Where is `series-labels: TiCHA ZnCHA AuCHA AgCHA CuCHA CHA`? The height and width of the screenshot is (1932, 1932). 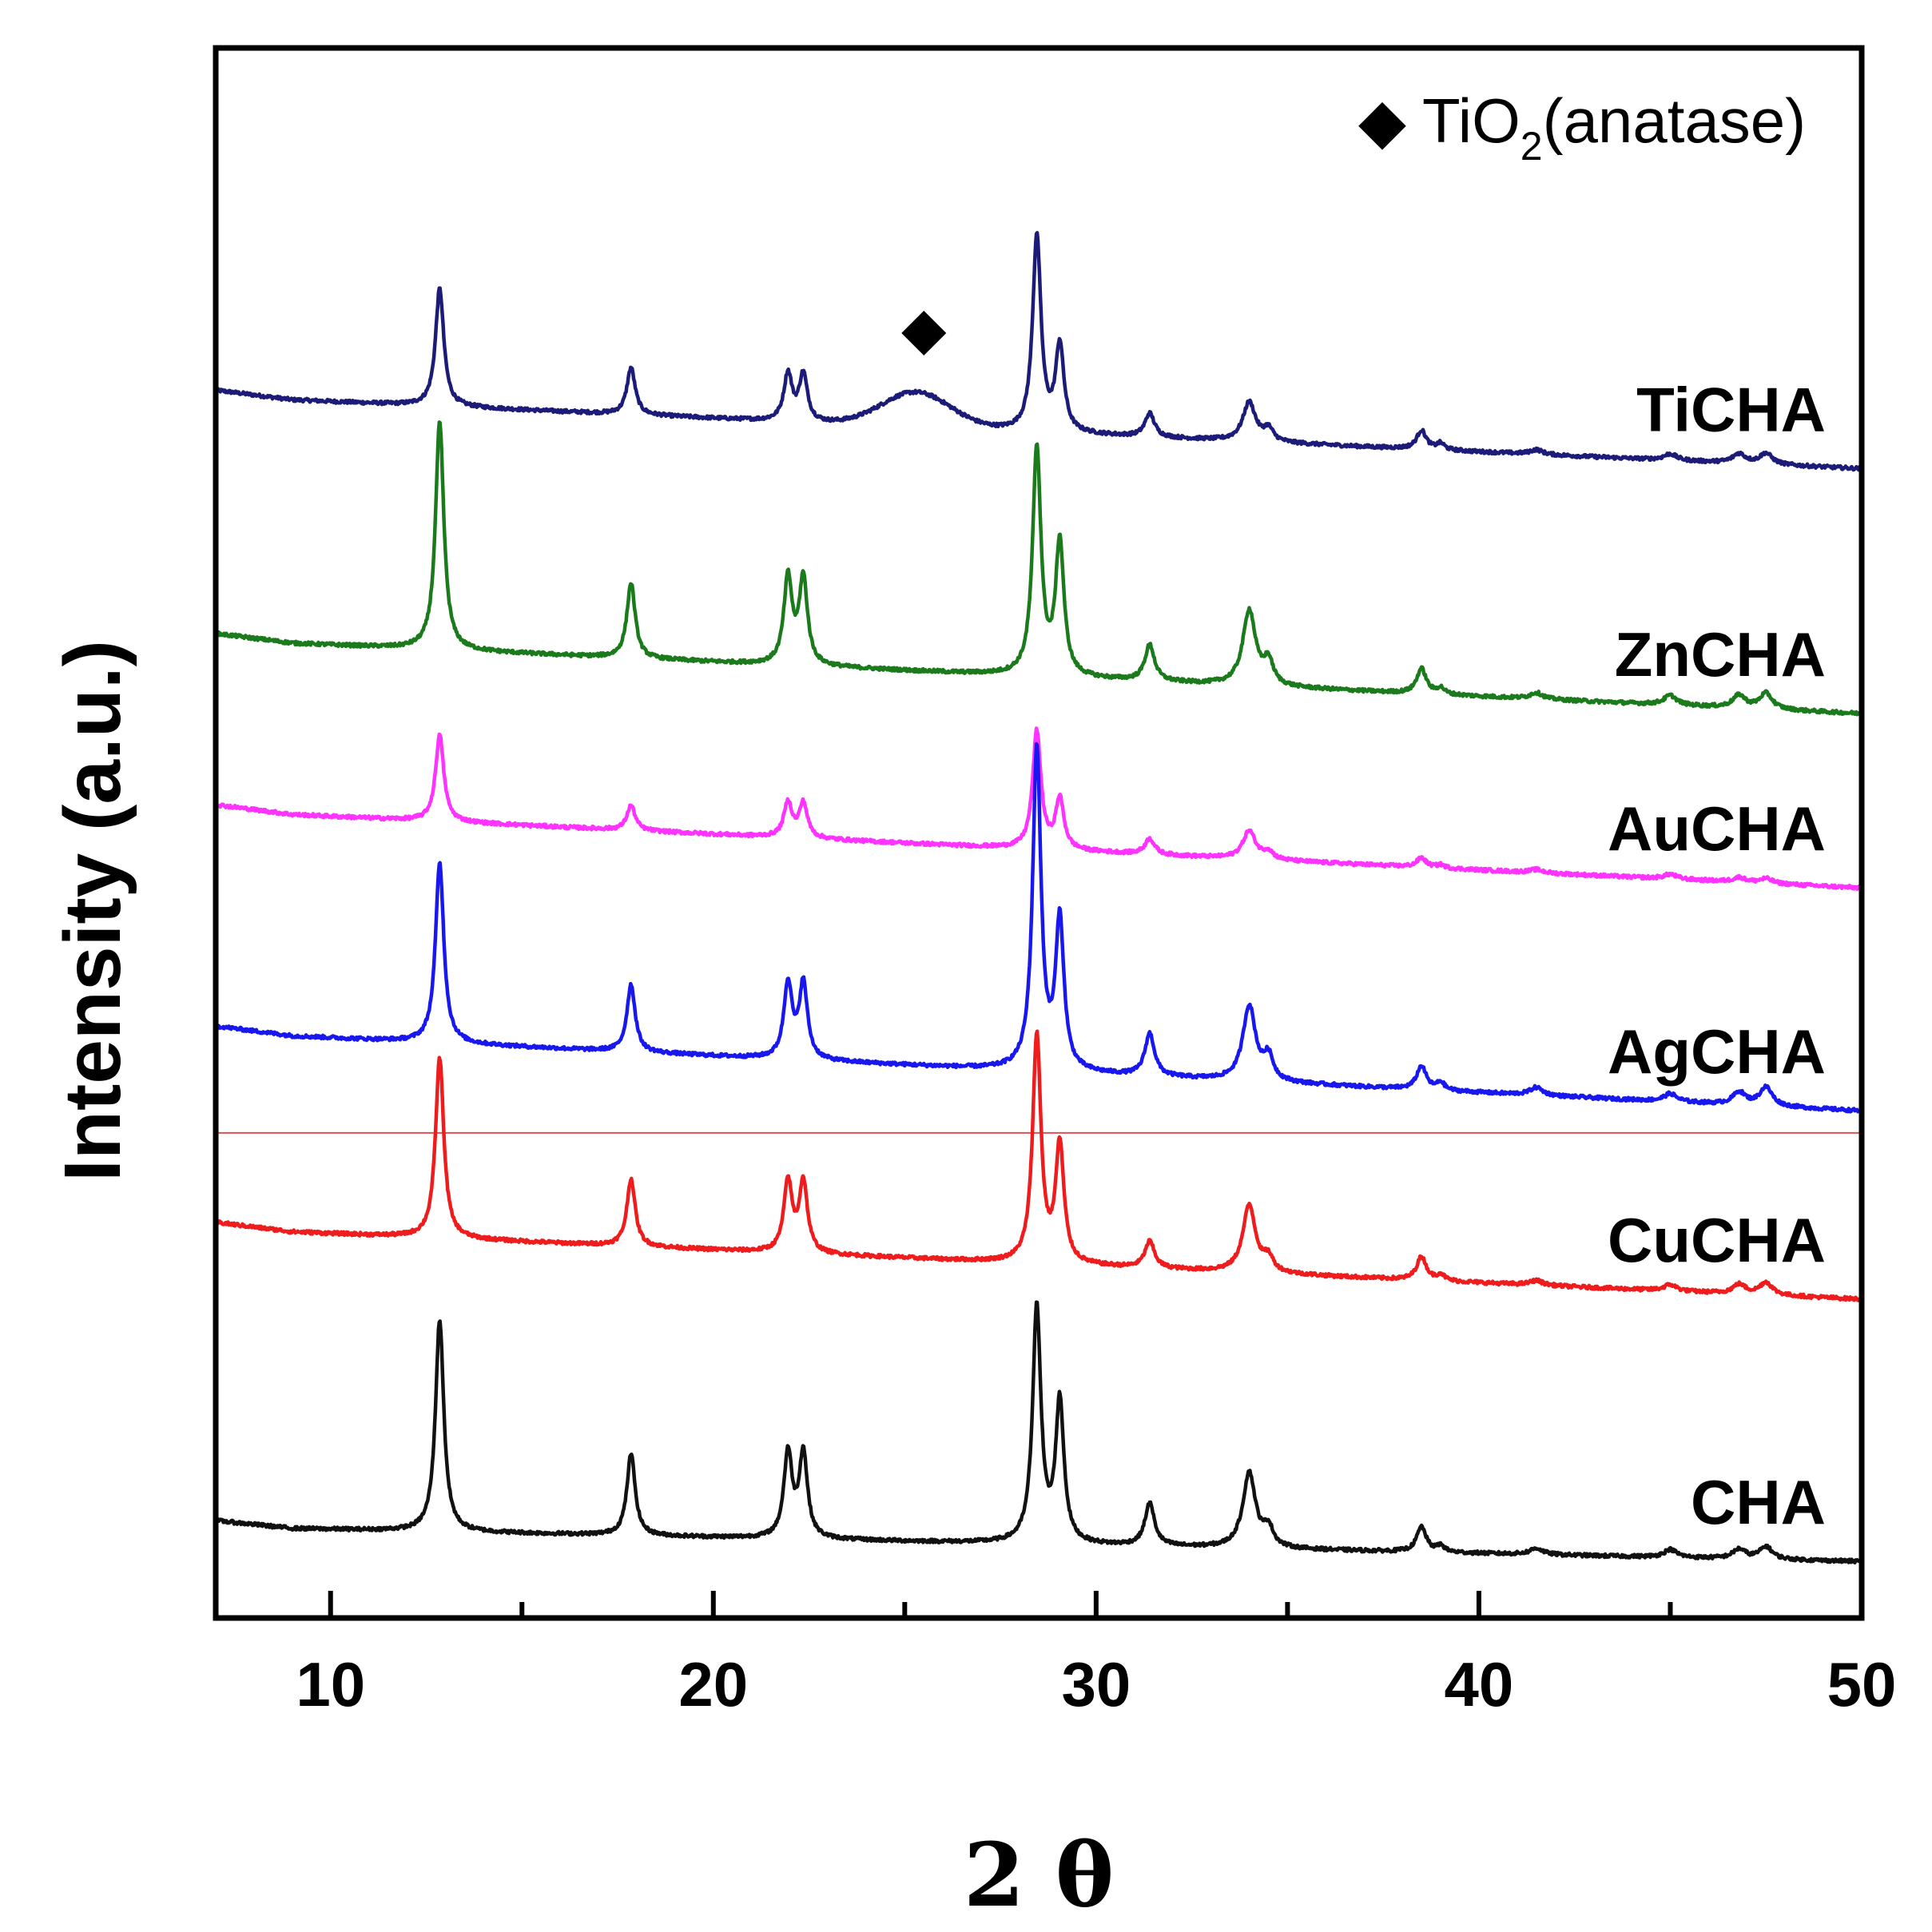 series-labels: TiCHA ZnCHA AuCHA AgCHA CuCHA CHA is located at coordinates (1717, 955).